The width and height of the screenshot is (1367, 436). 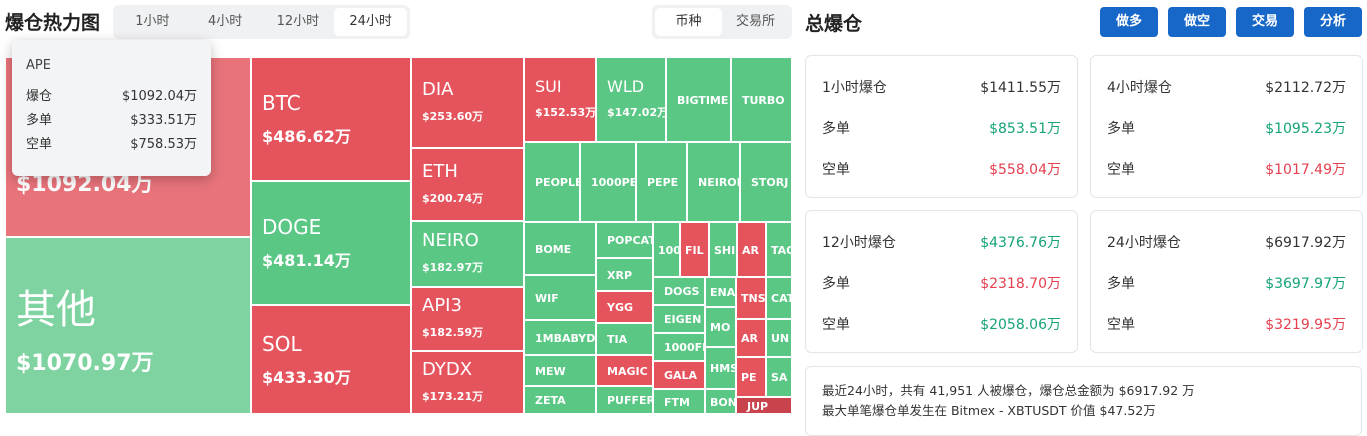 I want to click on tile: MO, so click(x=720, y=327).